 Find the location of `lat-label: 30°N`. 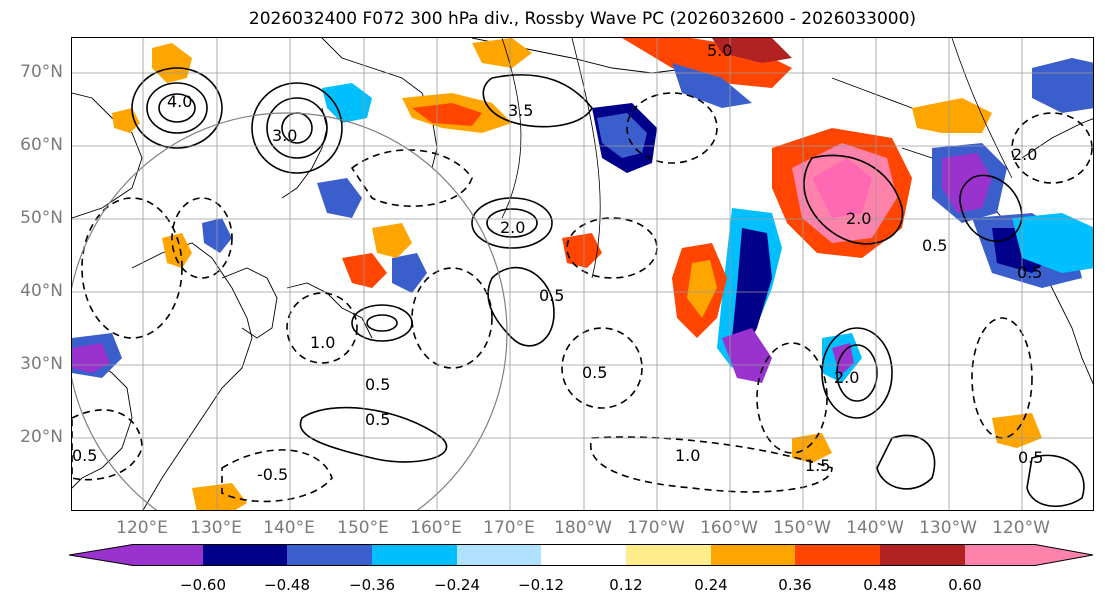

lat-label: 30°N is located at coordinates (41, 364).